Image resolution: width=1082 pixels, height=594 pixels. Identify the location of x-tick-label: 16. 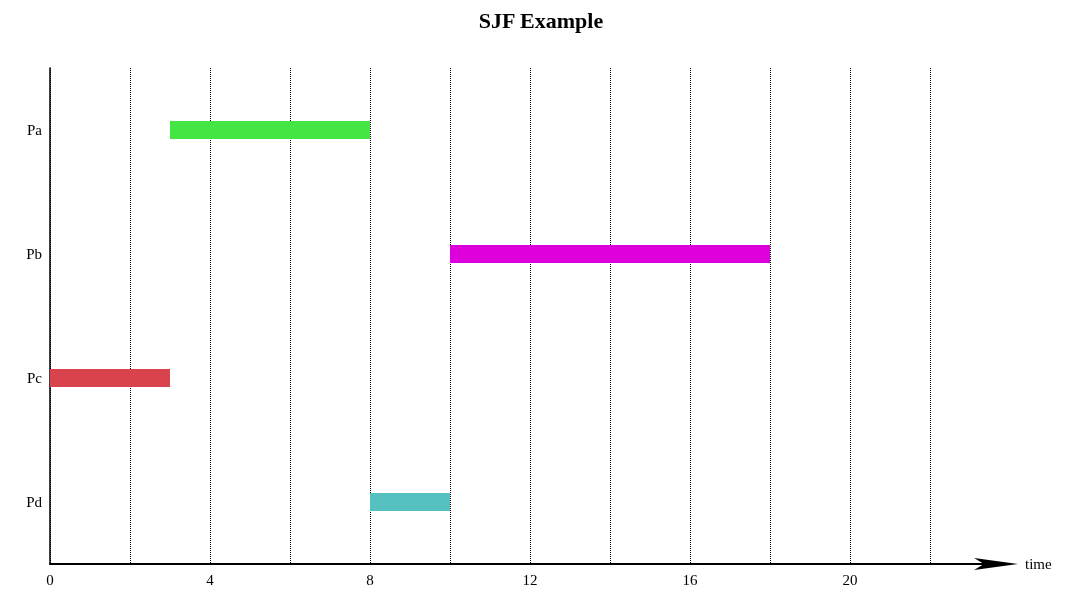
(690, 579).